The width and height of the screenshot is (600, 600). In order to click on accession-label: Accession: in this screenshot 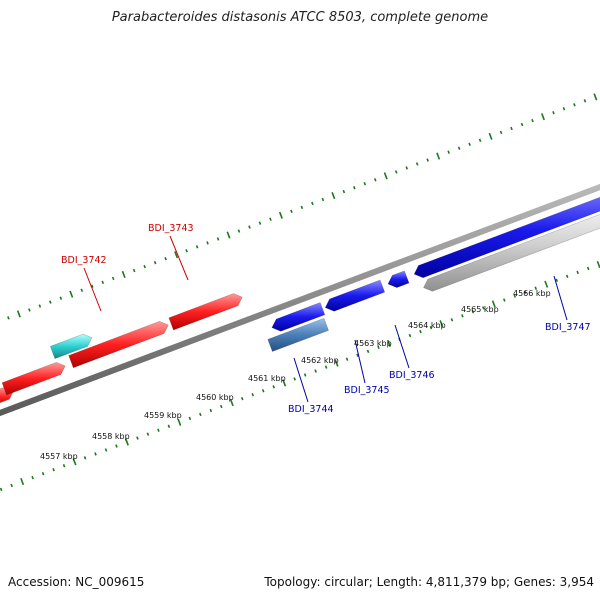, I will do `click(40, 582)`.